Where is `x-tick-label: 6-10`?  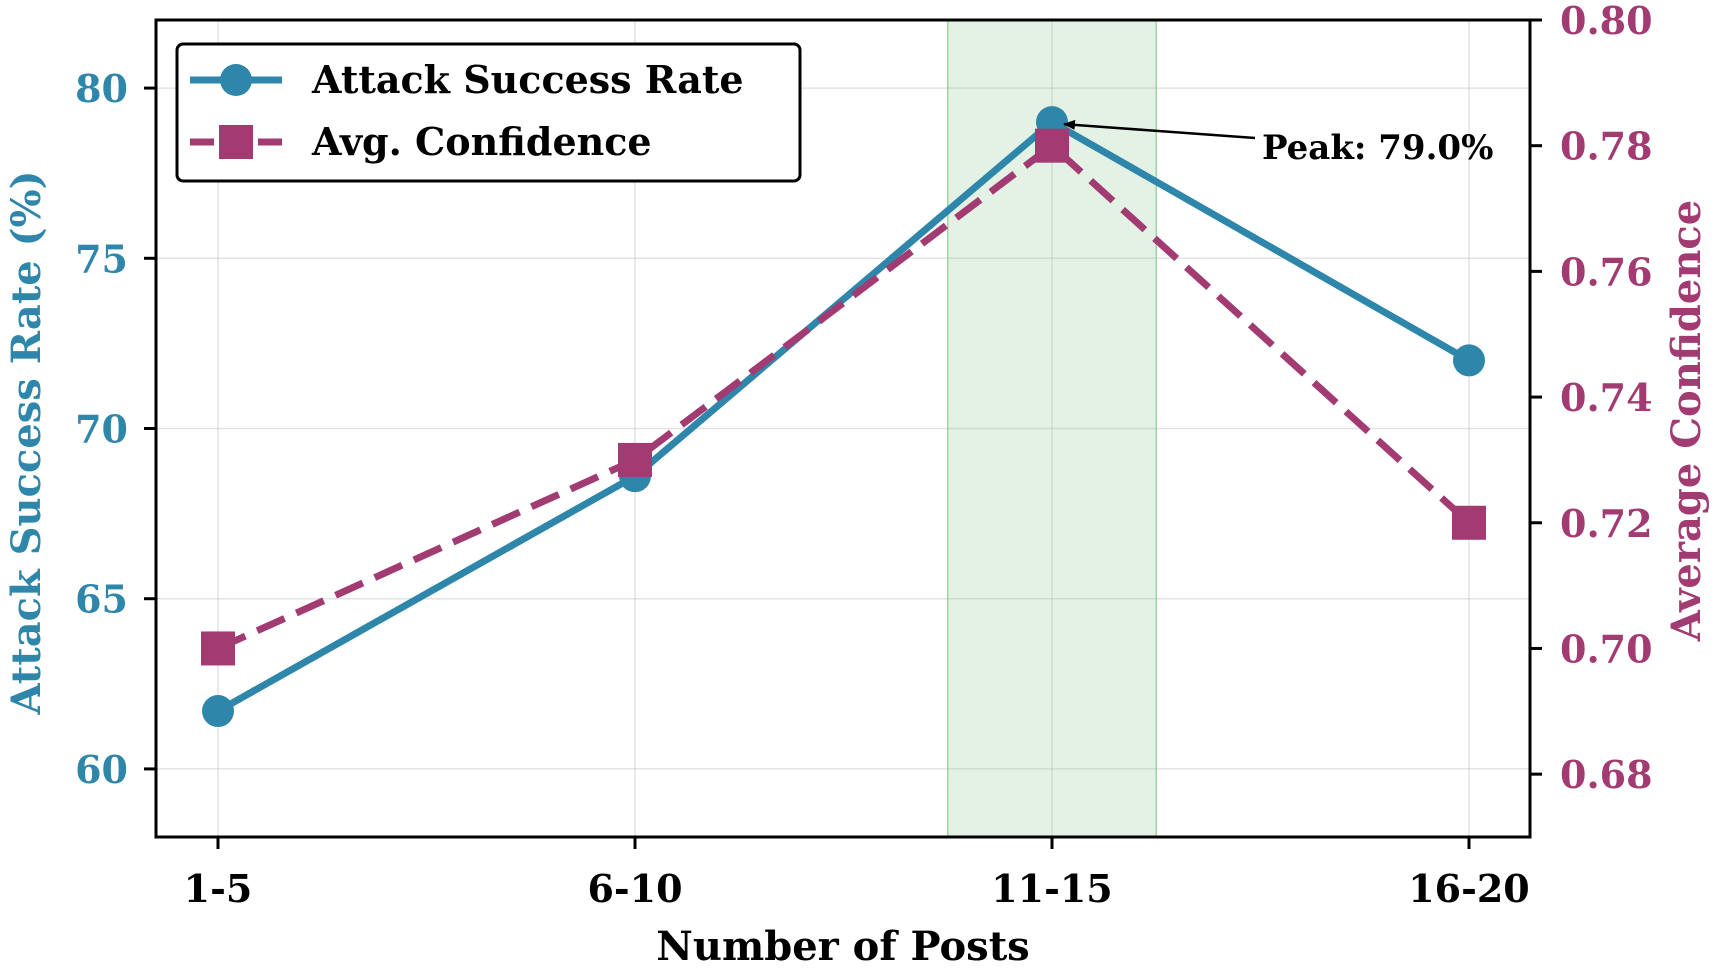
x-tick-label: 6-10 is located at coordinates (634, 888).